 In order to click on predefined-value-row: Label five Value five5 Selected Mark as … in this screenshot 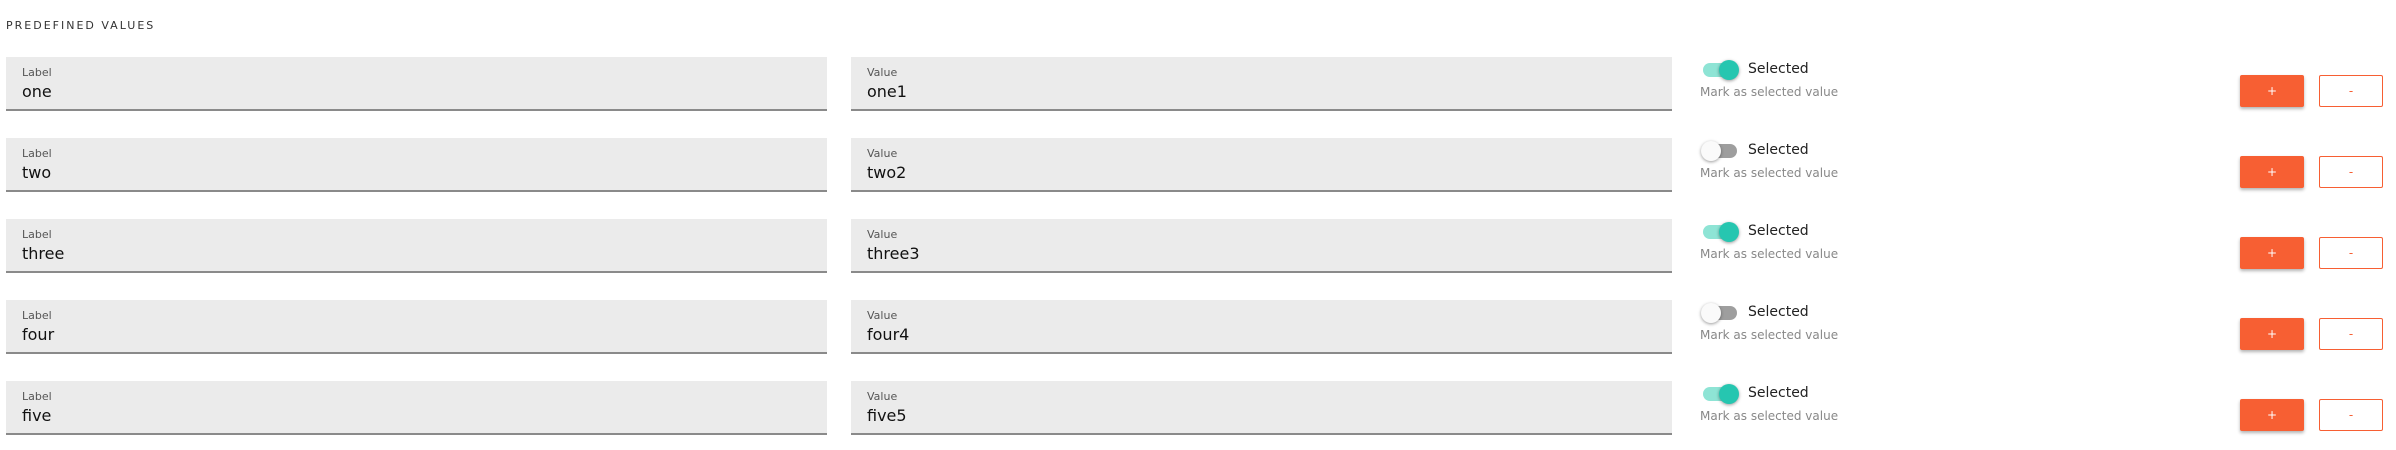, I will do `click(1198, 411)`.